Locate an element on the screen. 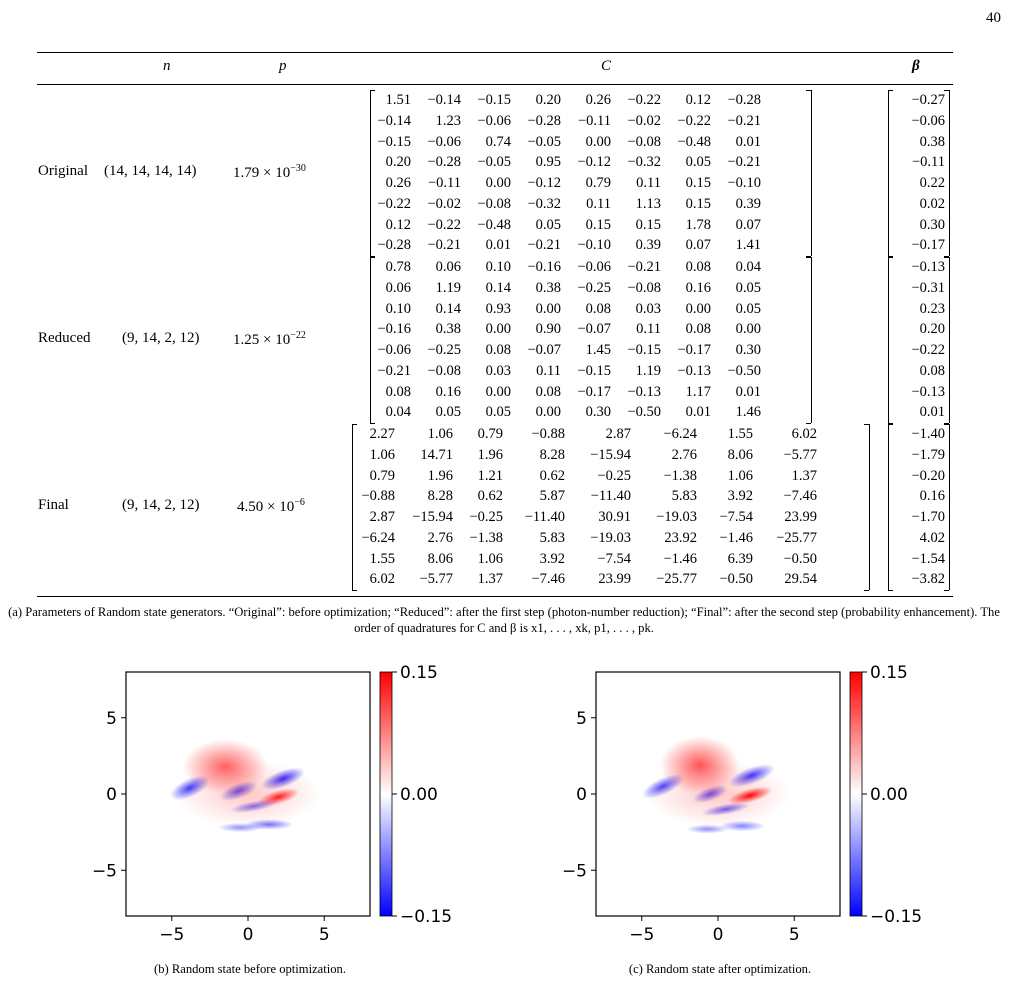 Image resolution: width=1009 pixels, height=984 pixels. matrix-cell: −11.40 is located at coordinates (544, 517).